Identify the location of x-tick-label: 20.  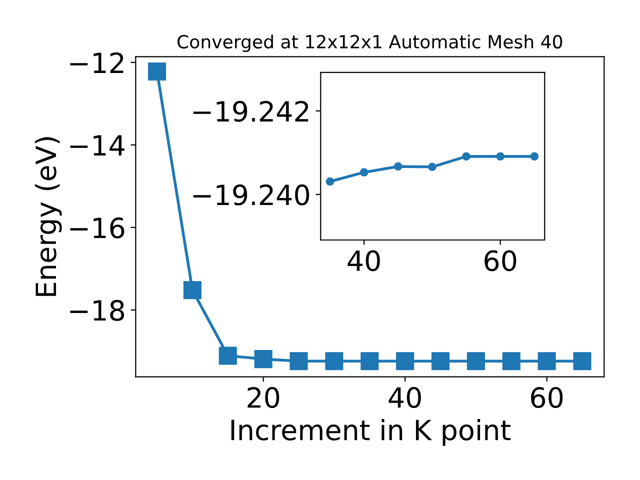
(264, 397).